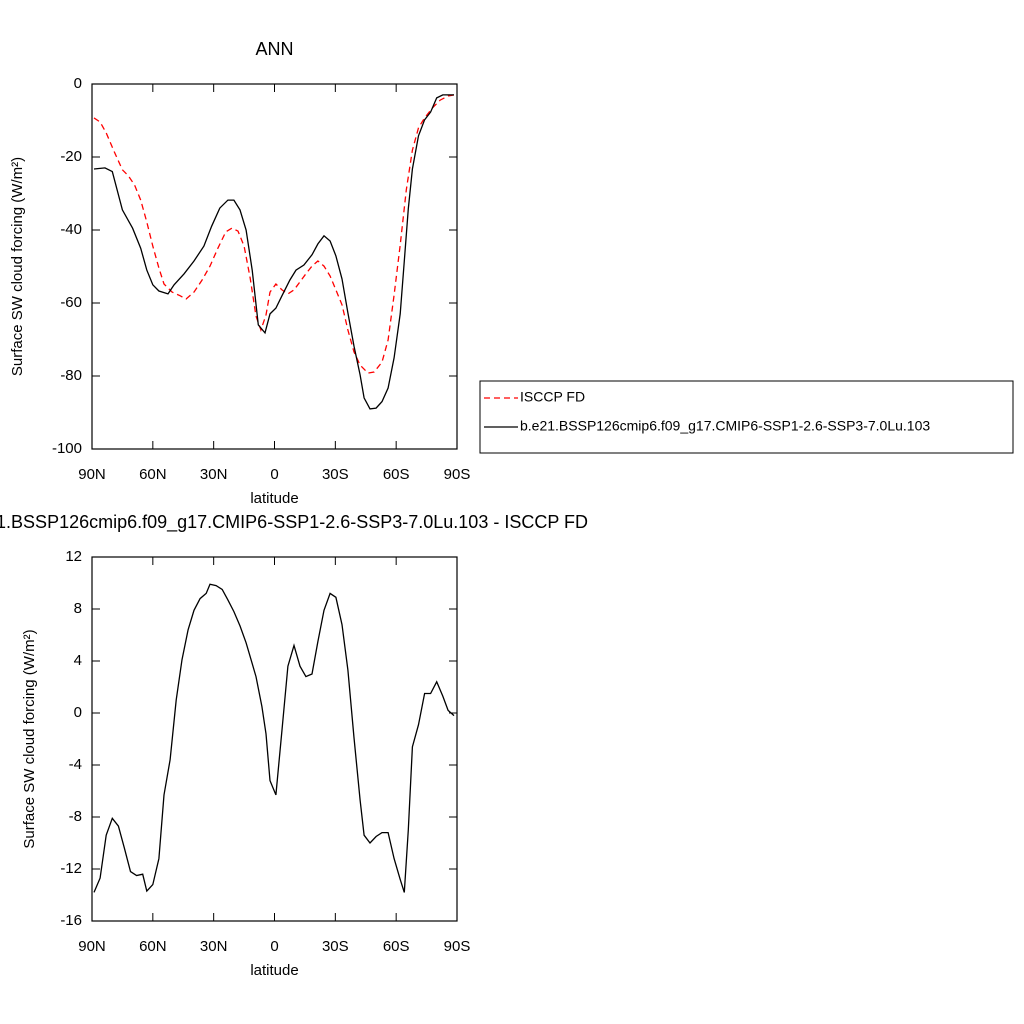  I want to click on y-tick-label: -4, so click(75, 764).